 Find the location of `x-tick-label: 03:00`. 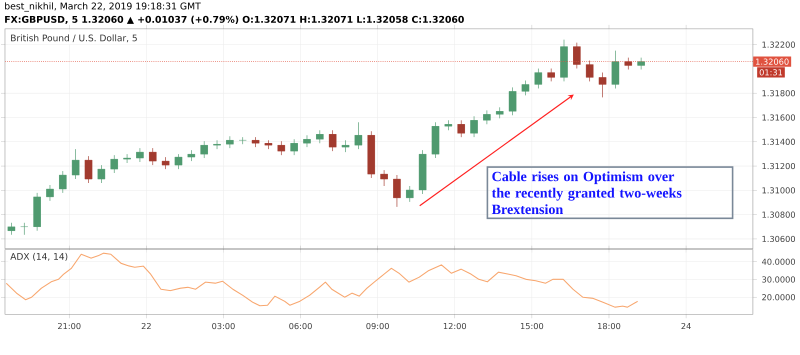

x-tick-label: 03:00 is located at coordinates (223, 326).